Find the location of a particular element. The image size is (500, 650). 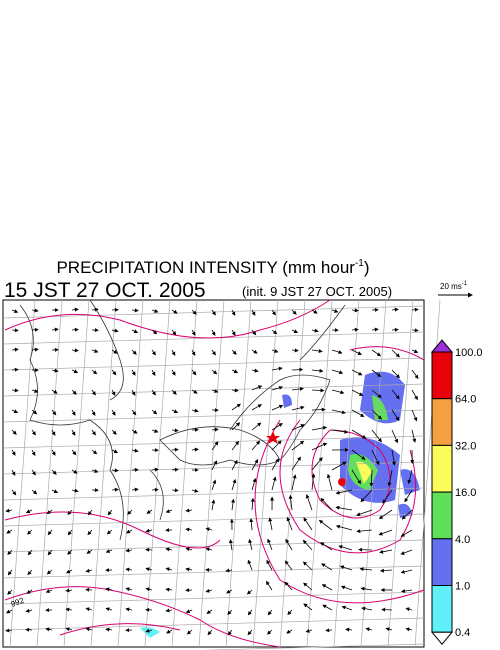

colorbar: 100.0 64.0 32.0 16.0 4.0 1.0 0.4 is located at coordinates (456, 492).